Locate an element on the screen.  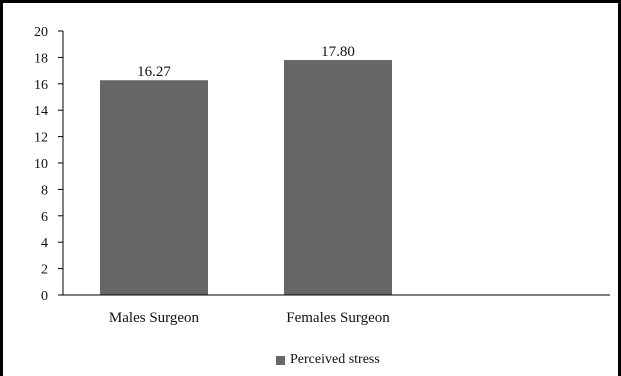
legend-swatch is located at coordinates (280, 360).